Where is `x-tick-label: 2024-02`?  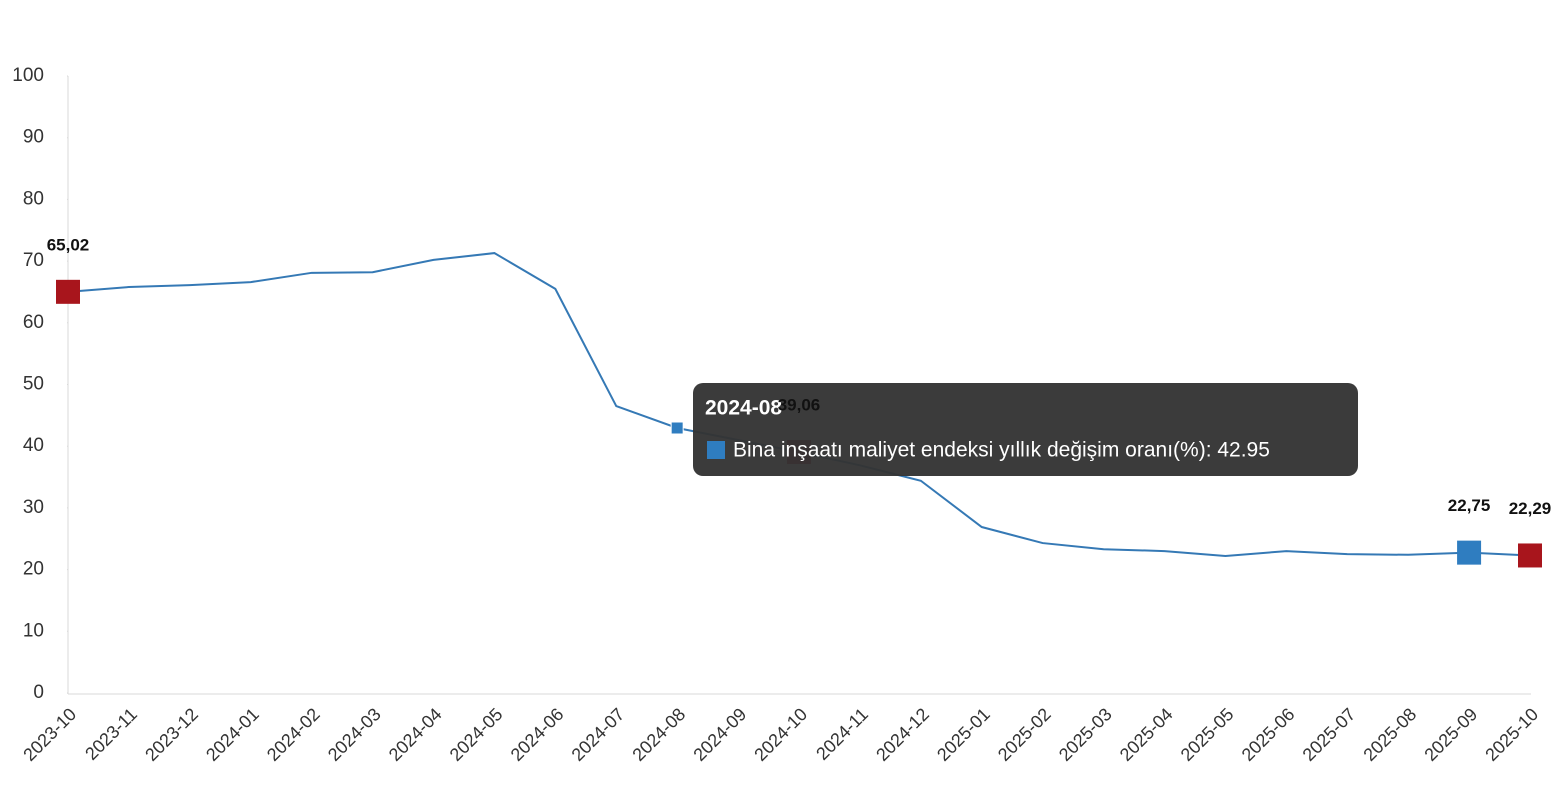
x-tick-label: 2024-02 is located at coordinates (293, 734).